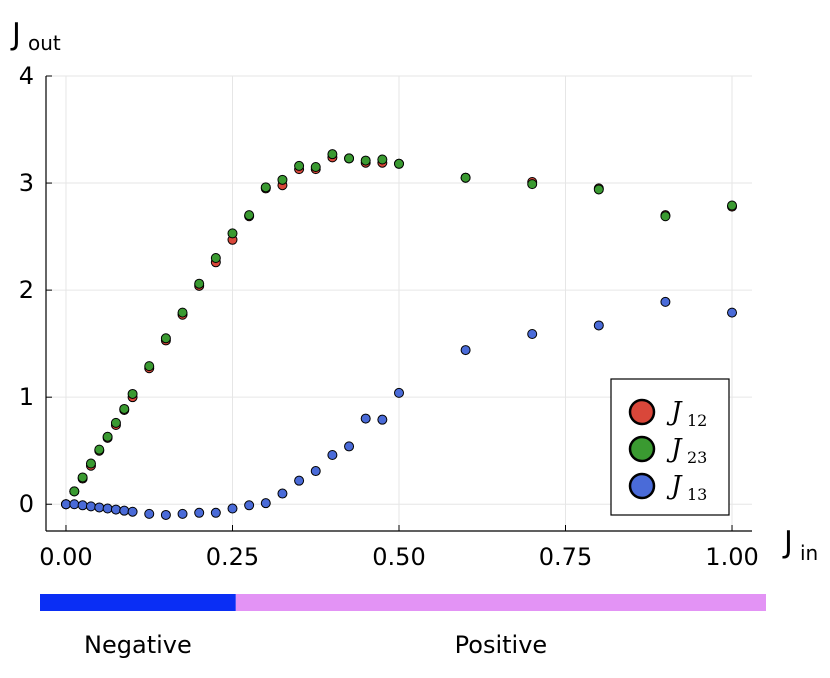 This screenshot has height=678, width=830. I want to click on x-axis-label-main: J, so click(787, 542).